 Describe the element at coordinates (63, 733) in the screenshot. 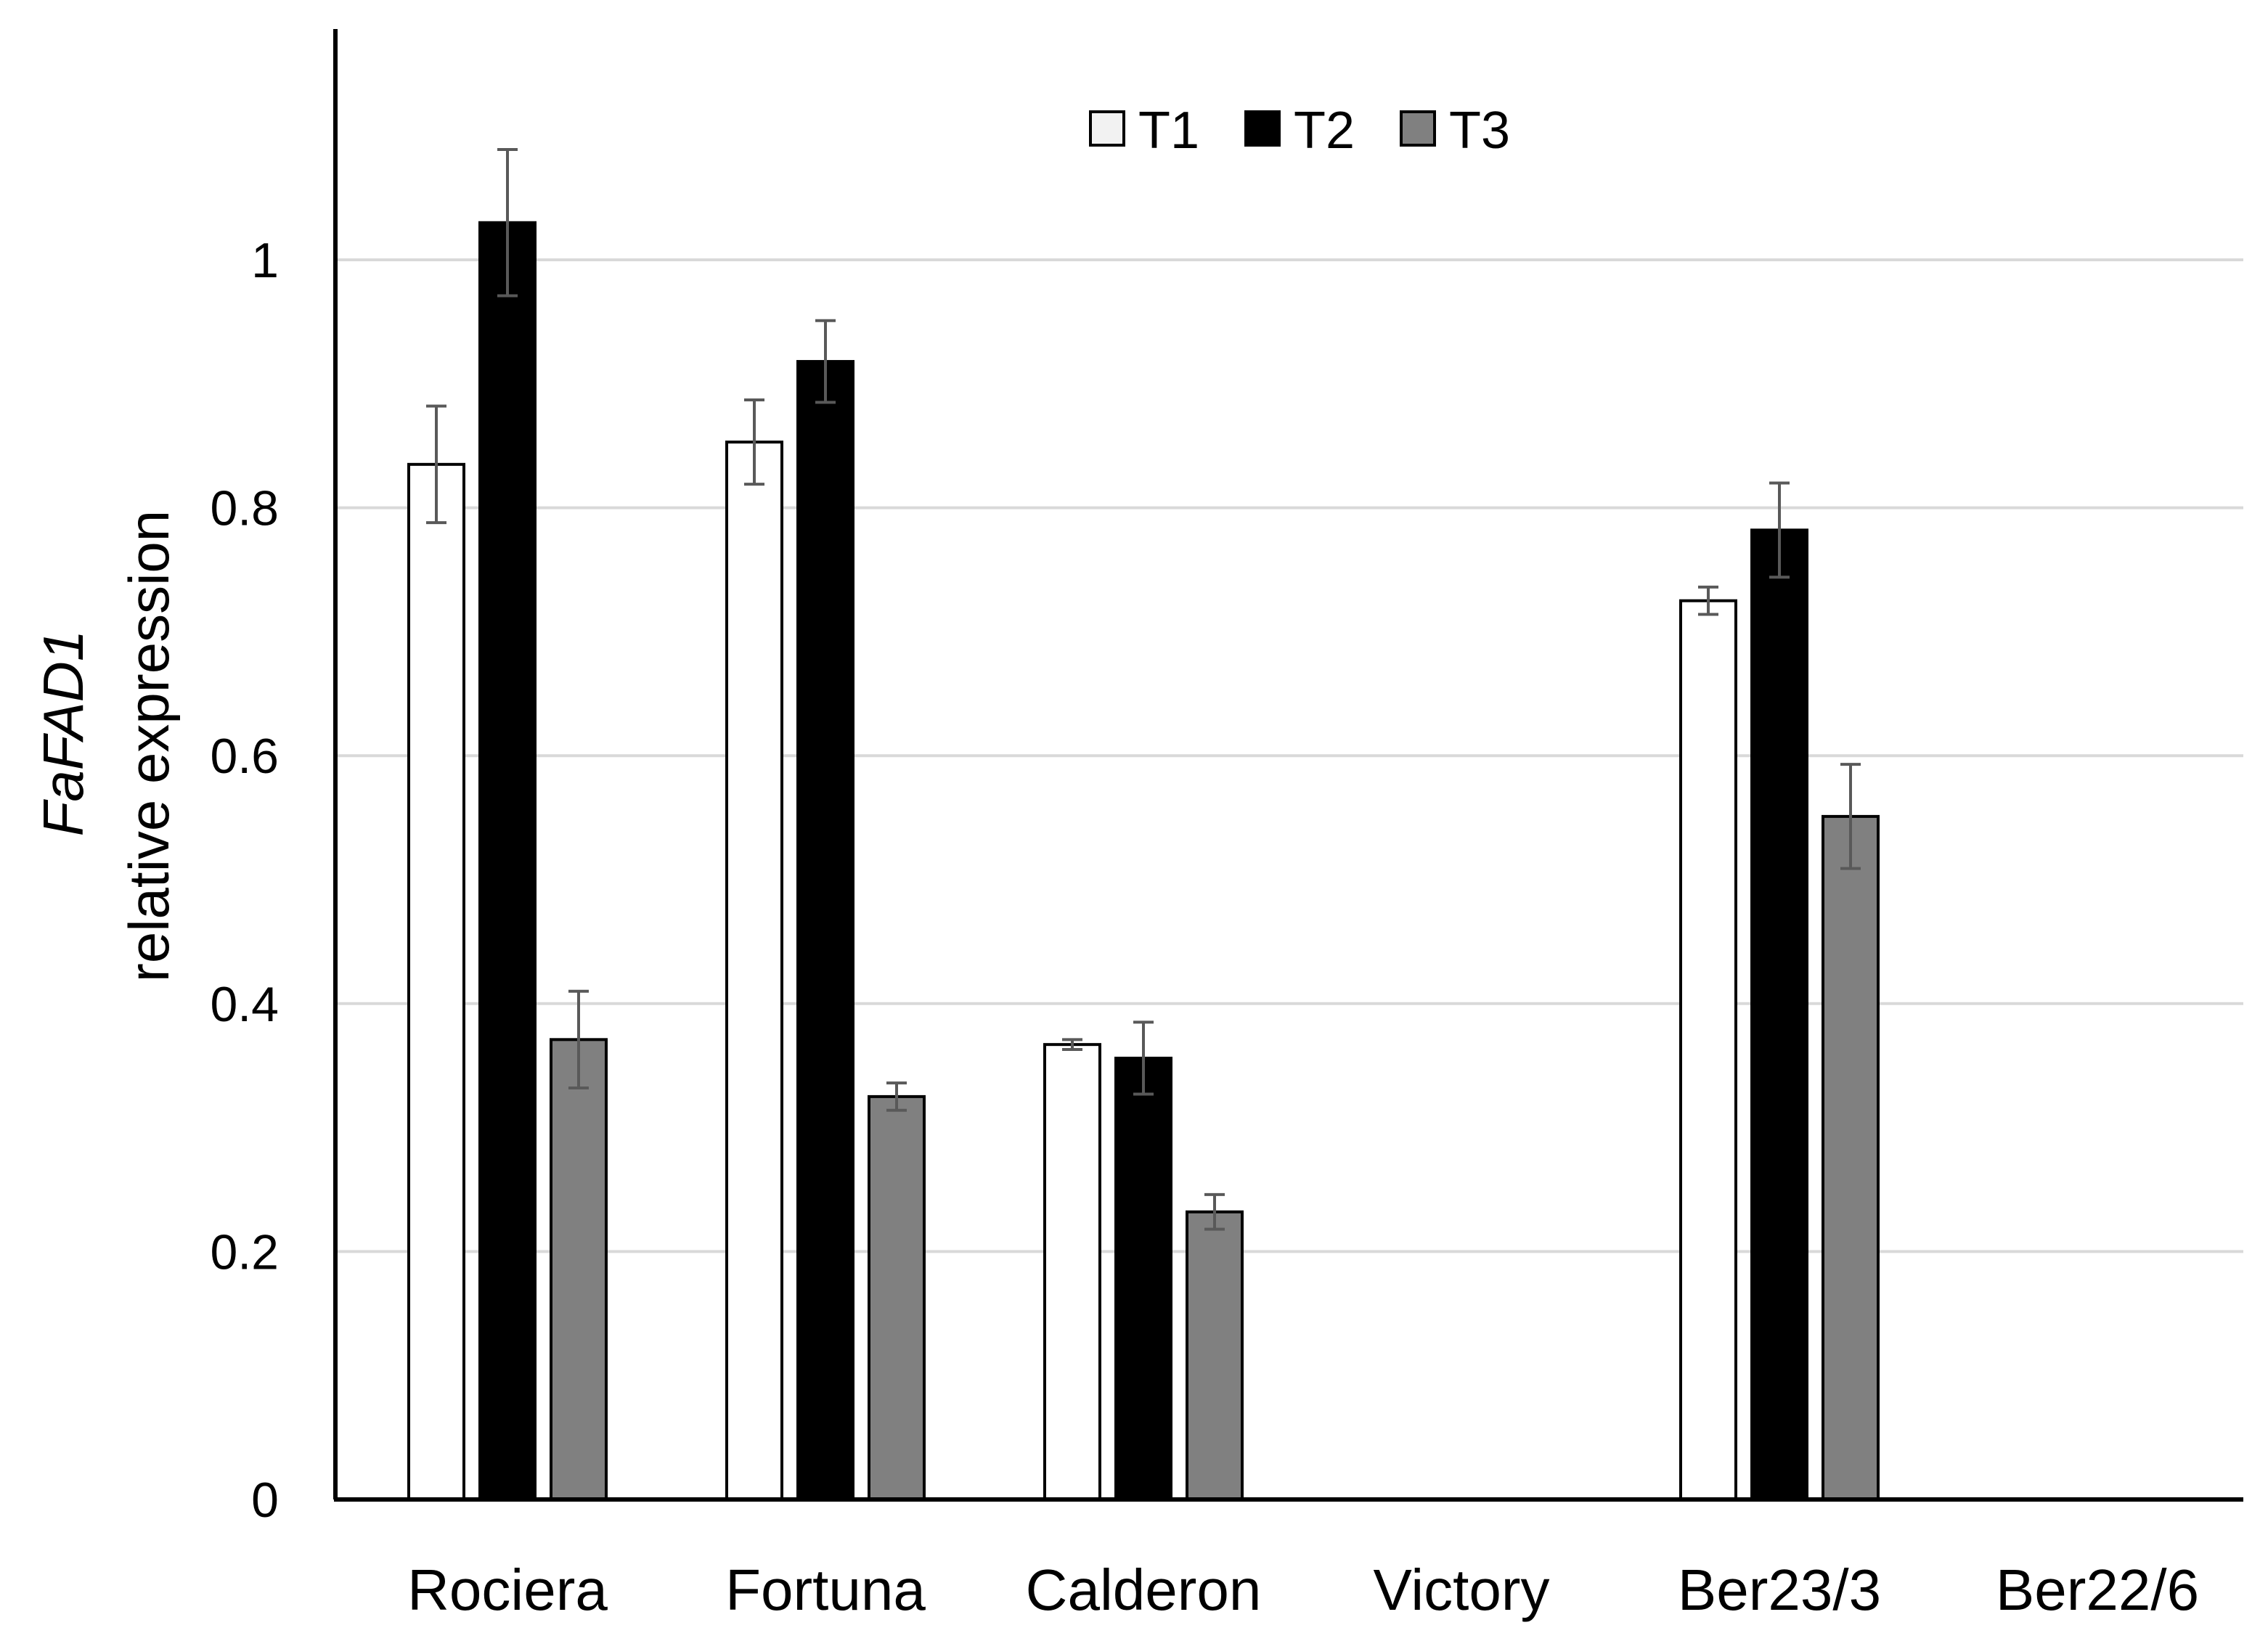

I see `y-axis-gene-label: FaFAD1` at that location.